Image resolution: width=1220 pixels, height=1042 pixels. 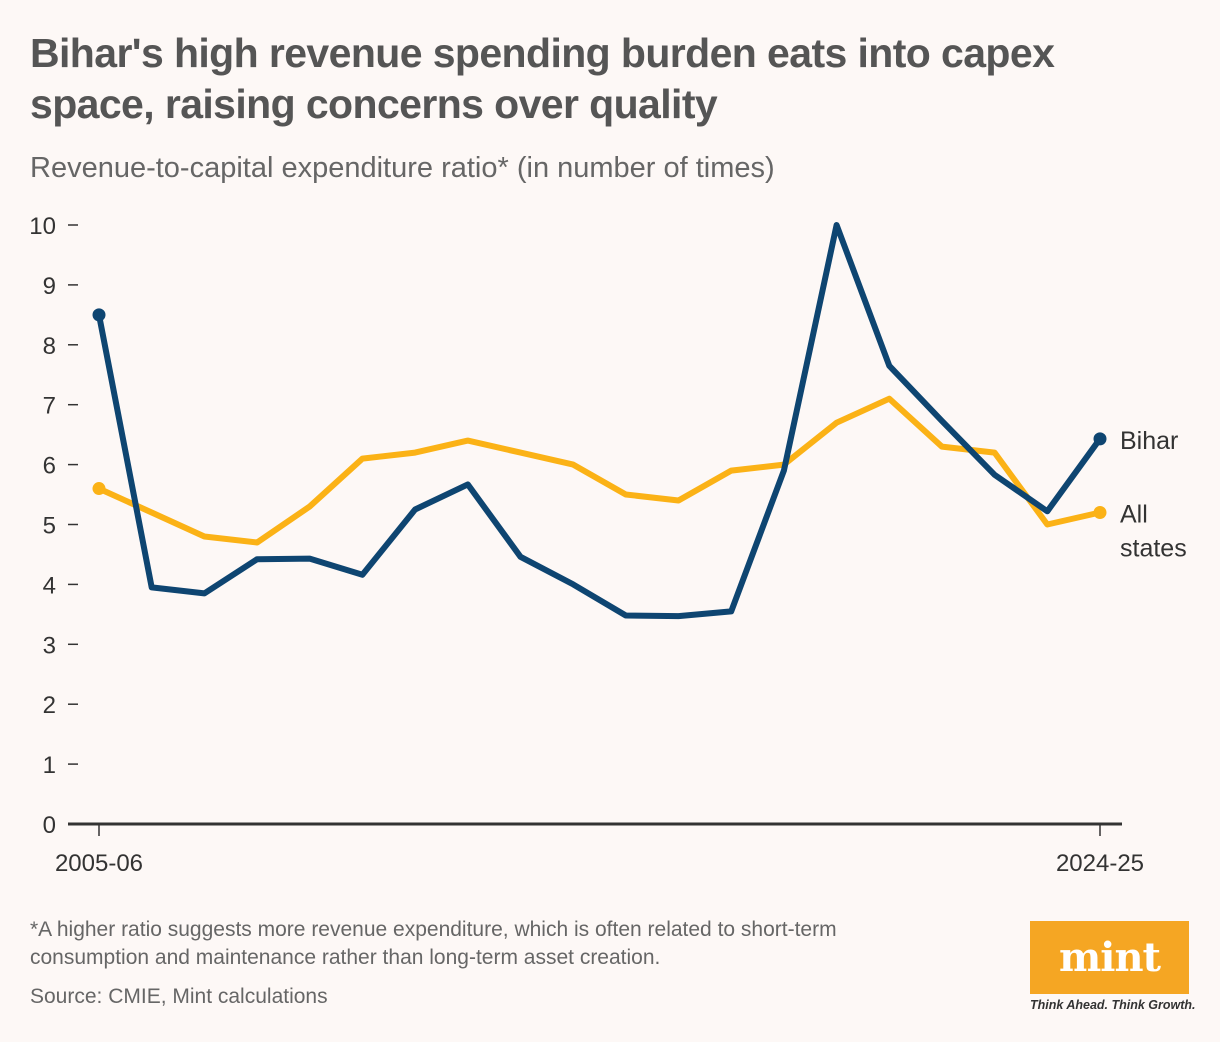 I want to click on x-tick-label: 2005-06, so click(x=99, y=863).